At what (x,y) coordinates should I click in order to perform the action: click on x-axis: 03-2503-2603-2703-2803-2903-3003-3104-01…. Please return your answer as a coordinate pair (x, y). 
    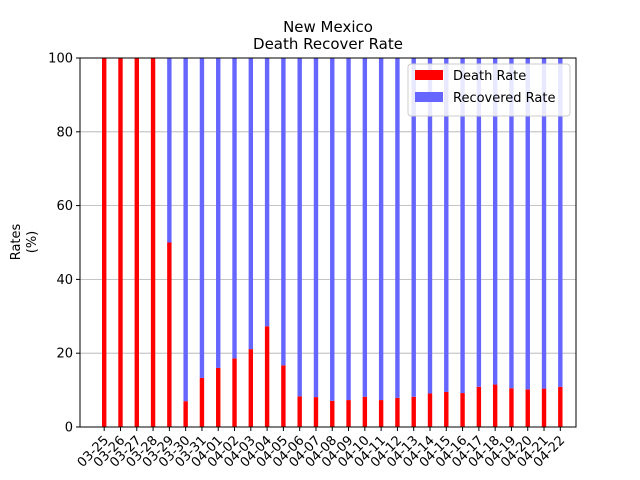
    Looking at the image, I should click on (321, 449).